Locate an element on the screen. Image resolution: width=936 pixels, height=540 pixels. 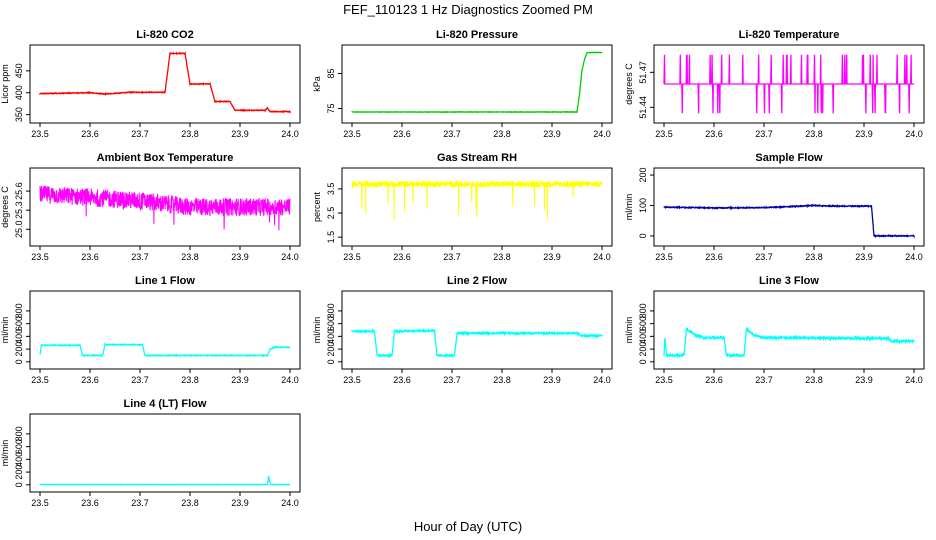
panel-title: Li-820 CO2 is located at coordinates (164, 35).